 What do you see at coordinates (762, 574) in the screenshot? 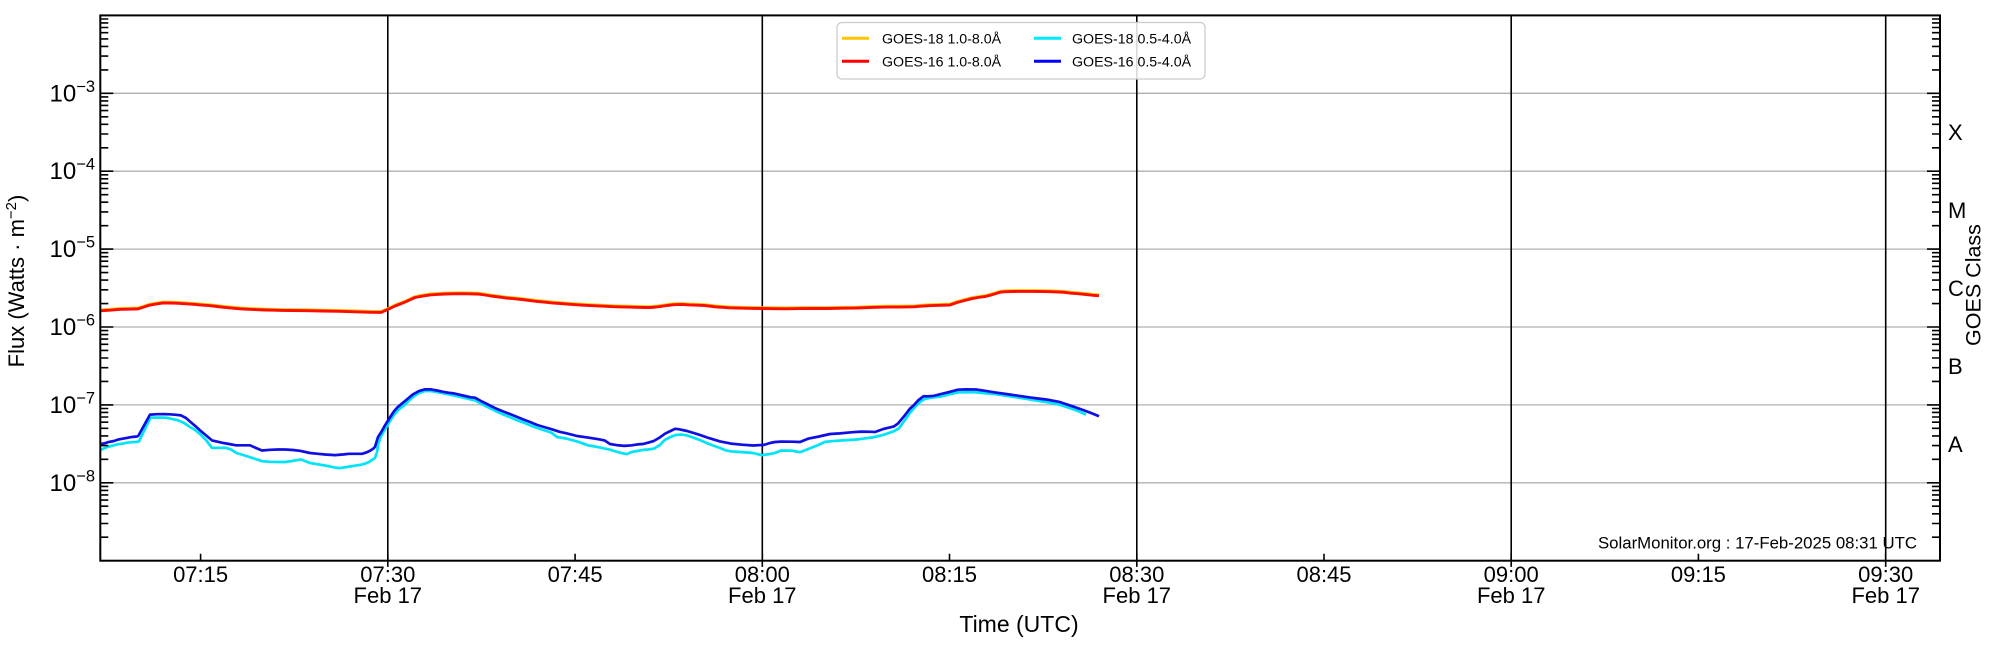
I see `svg-text: 08:00` at bounding box center [762, 574].